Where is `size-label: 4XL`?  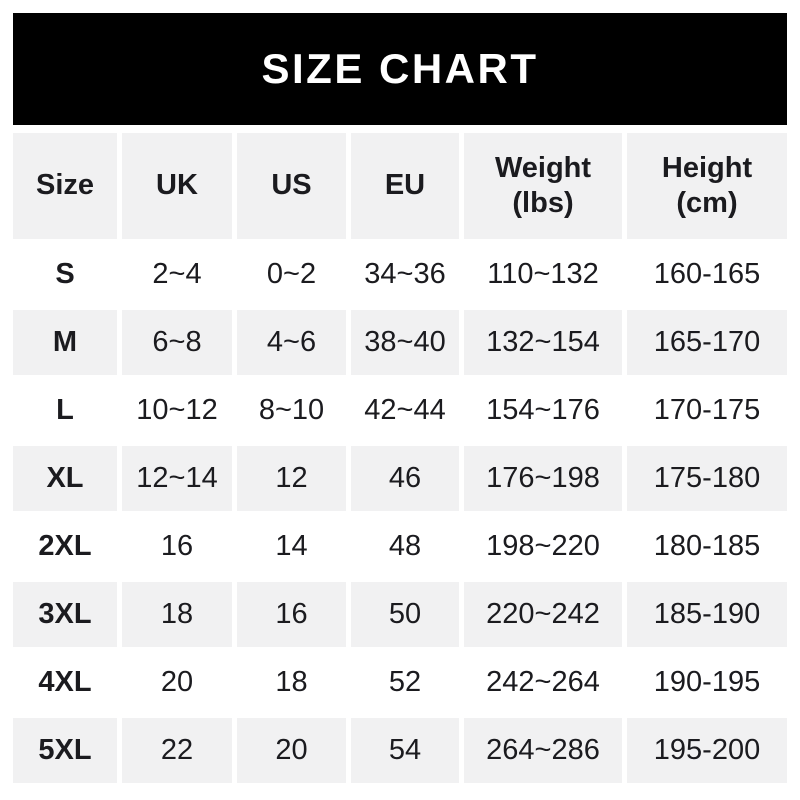
size-label: 4XL is located at coordinates (65, 682).